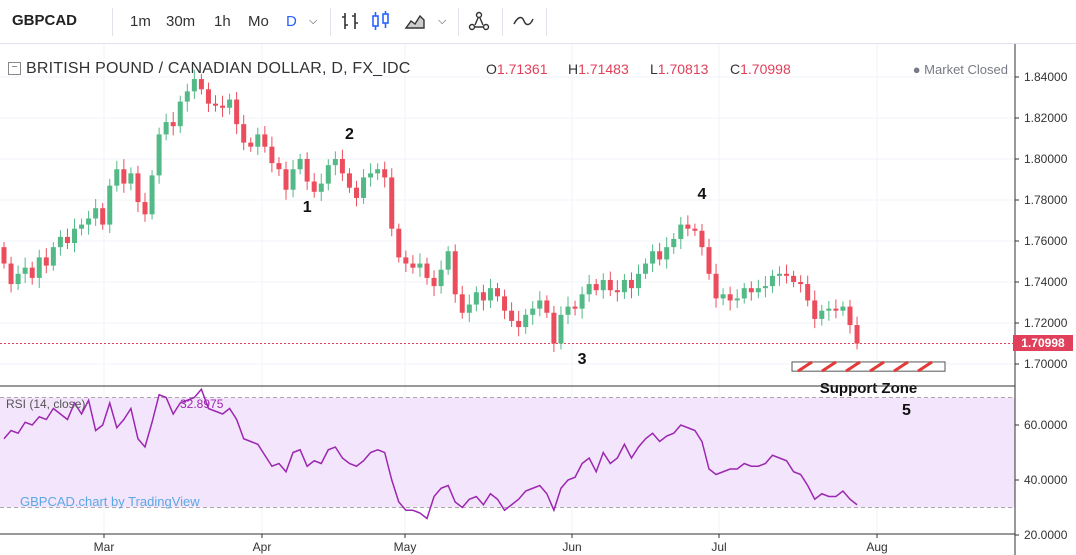 Image resolution: width=1076 pixels, height=555 pixels. I want to click on ohlc-open: O1.71361, so click(517, 69).